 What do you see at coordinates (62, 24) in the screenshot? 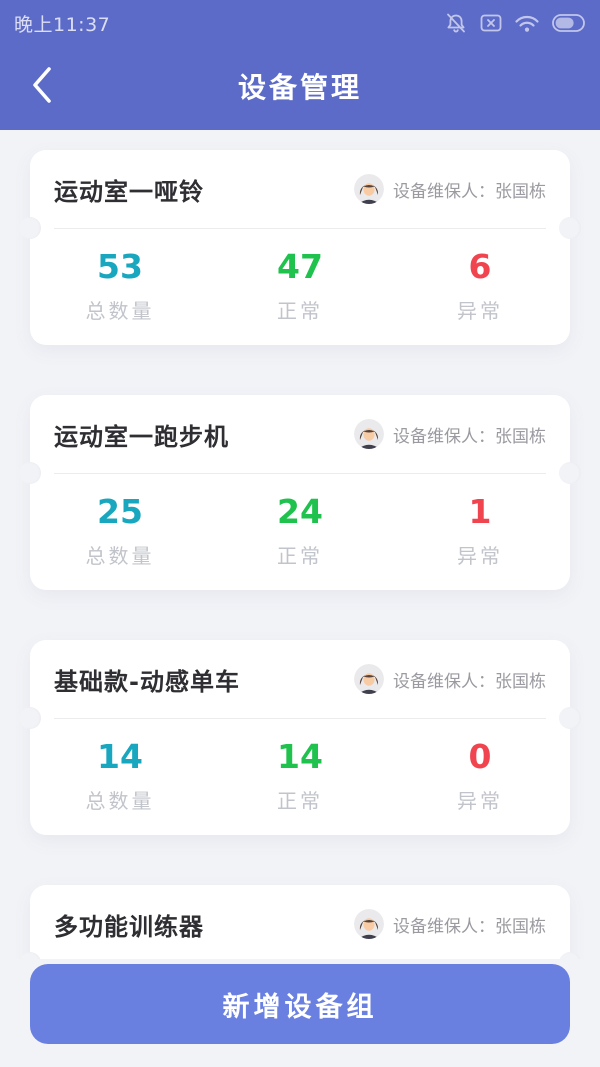
I see `status-time: 晚上11:37` at bounding box center [62, 24].